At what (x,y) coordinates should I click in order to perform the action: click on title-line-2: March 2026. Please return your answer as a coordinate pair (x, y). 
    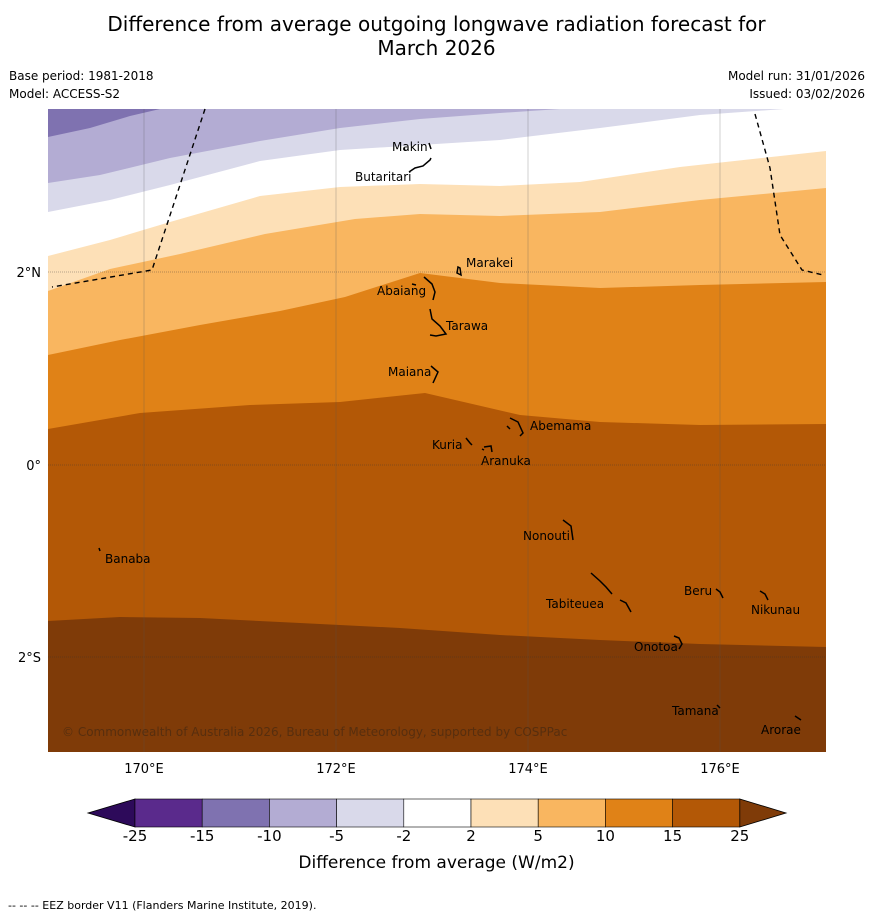
    Looking at the image, I should click on (436, 48).